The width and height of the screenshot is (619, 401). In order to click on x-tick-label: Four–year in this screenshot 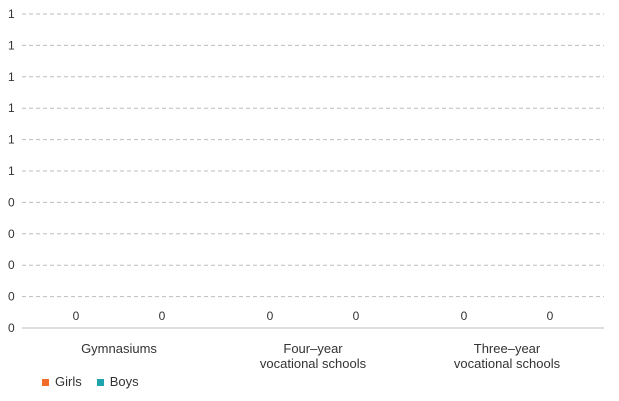, I will do `click(313, 348)`.